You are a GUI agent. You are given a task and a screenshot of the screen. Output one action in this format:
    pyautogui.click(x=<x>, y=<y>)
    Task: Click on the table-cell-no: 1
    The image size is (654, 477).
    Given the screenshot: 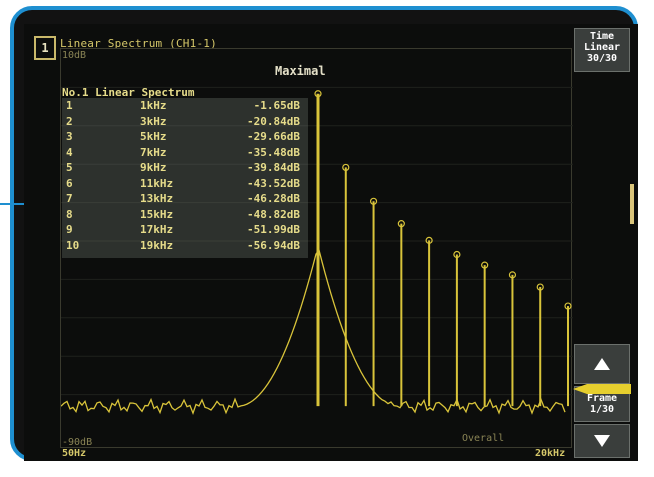 What is the action you would take?
    pyautogui.click(x=69, y=105)
    